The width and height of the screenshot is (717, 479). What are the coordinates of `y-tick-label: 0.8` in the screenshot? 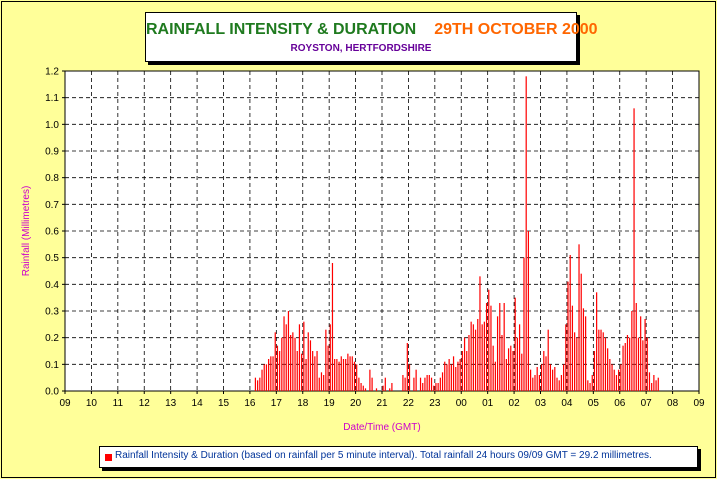 It's located at (52, 178).